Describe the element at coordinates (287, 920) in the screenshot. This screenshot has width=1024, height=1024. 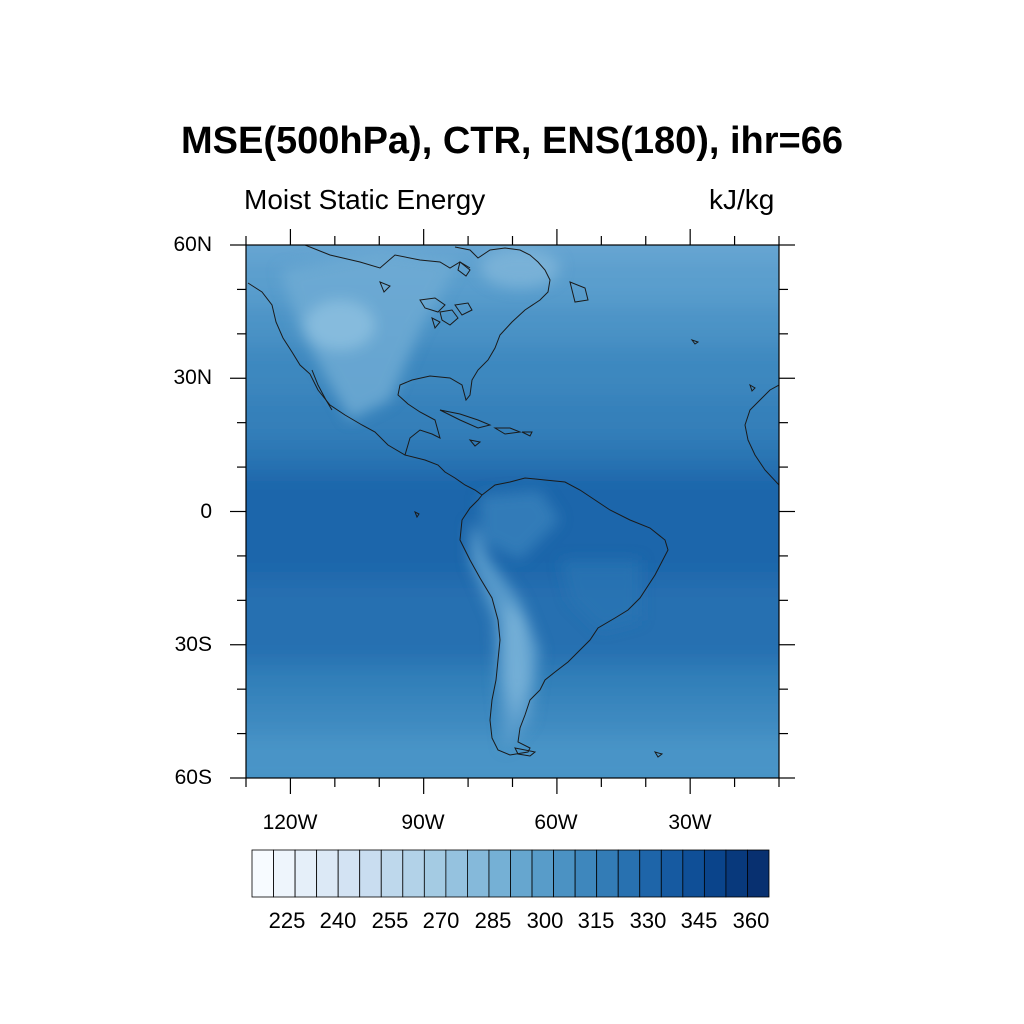
I see `colorbar-label: 225` at that location.